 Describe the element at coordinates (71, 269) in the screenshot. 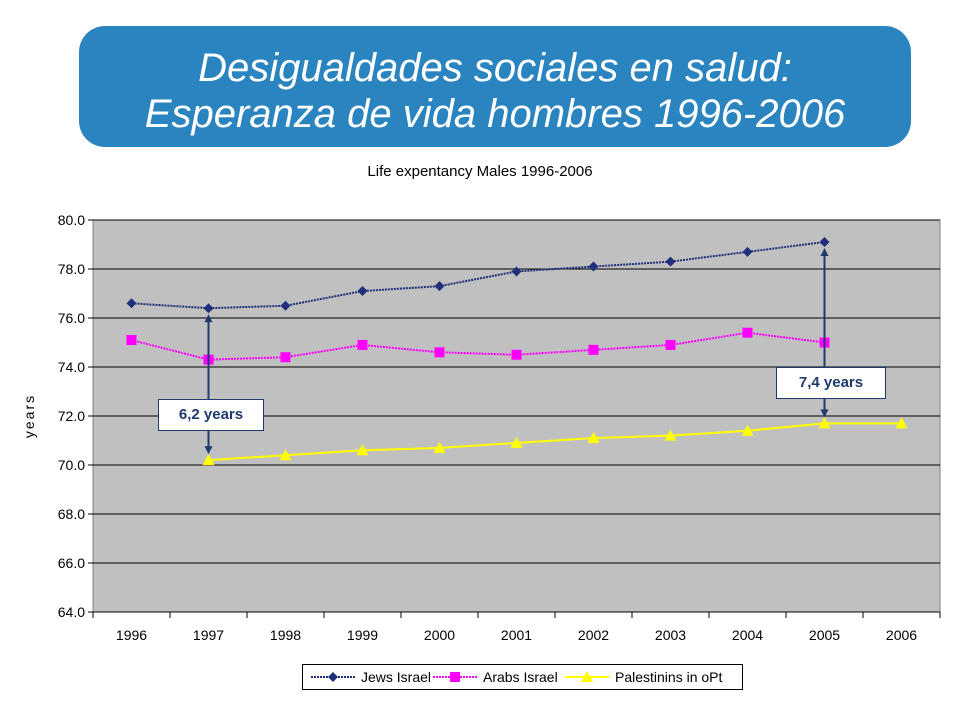

I see `y-tick-label: 78.0` at that location.